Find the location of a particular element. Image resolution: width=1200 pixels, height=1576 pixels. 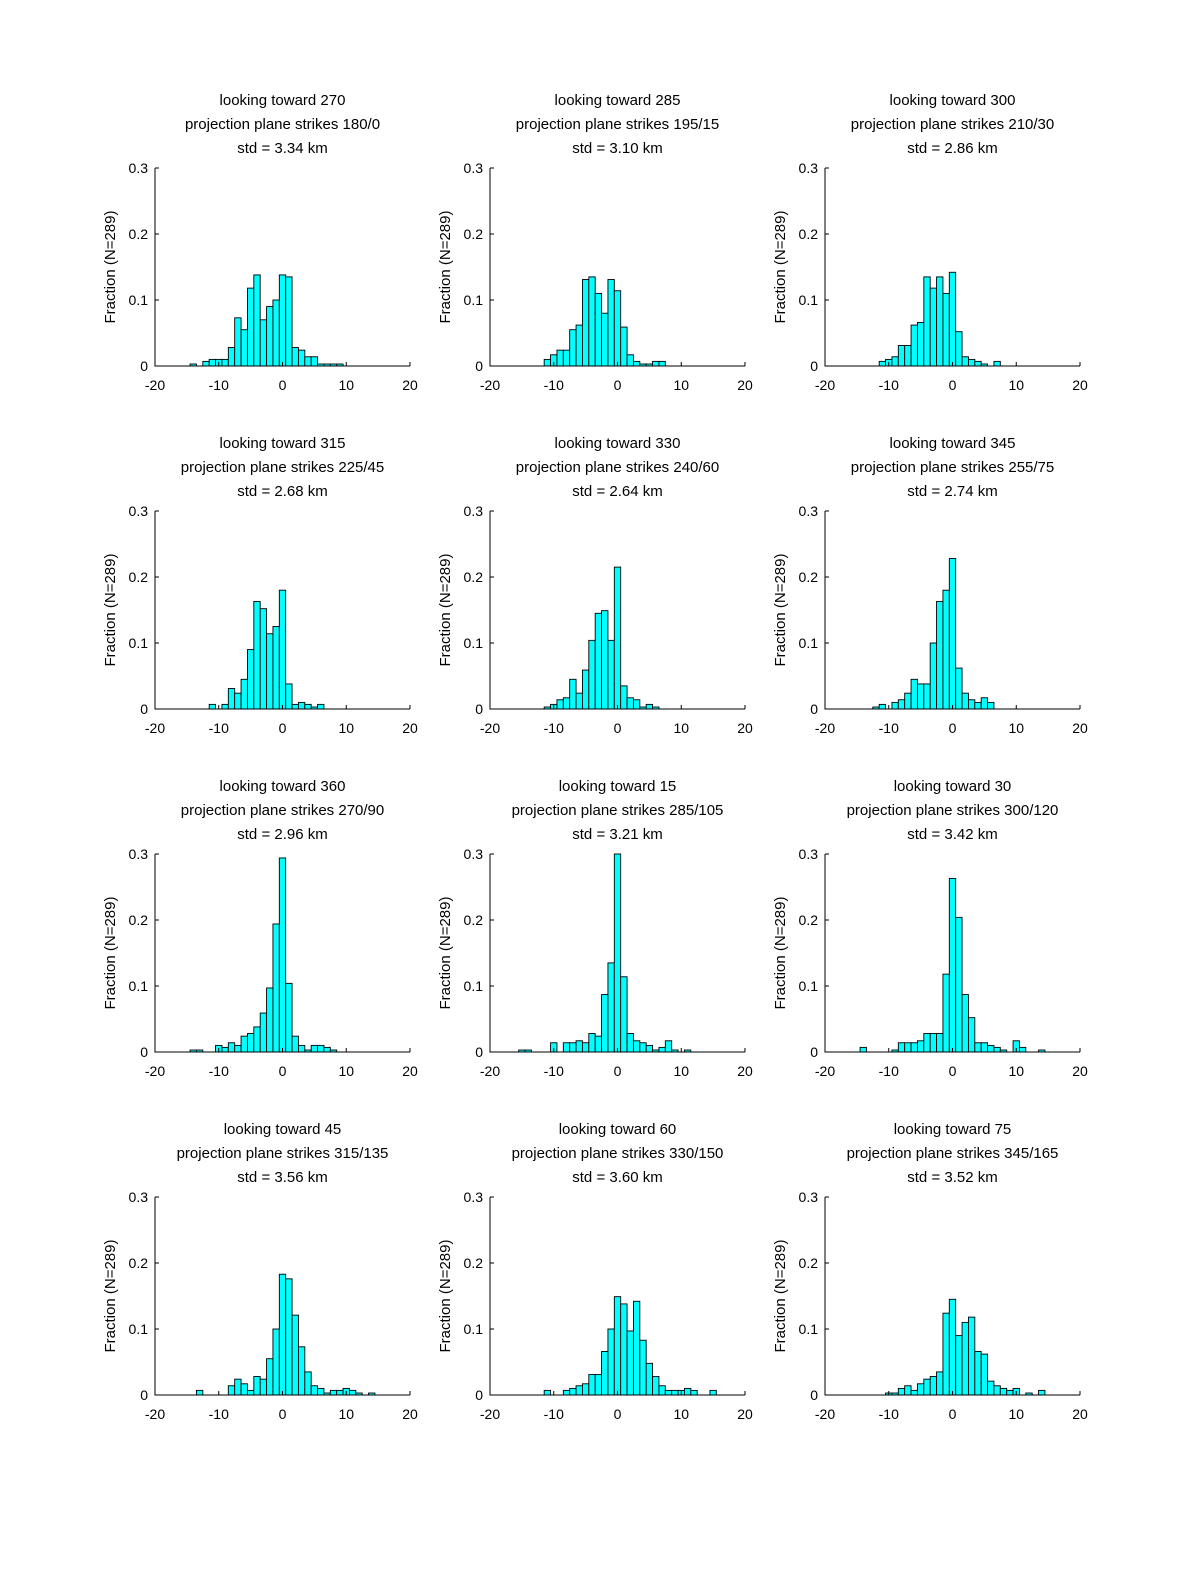

panel-title-line-1: looking toward 45 is located at coordinates (283, 1129).